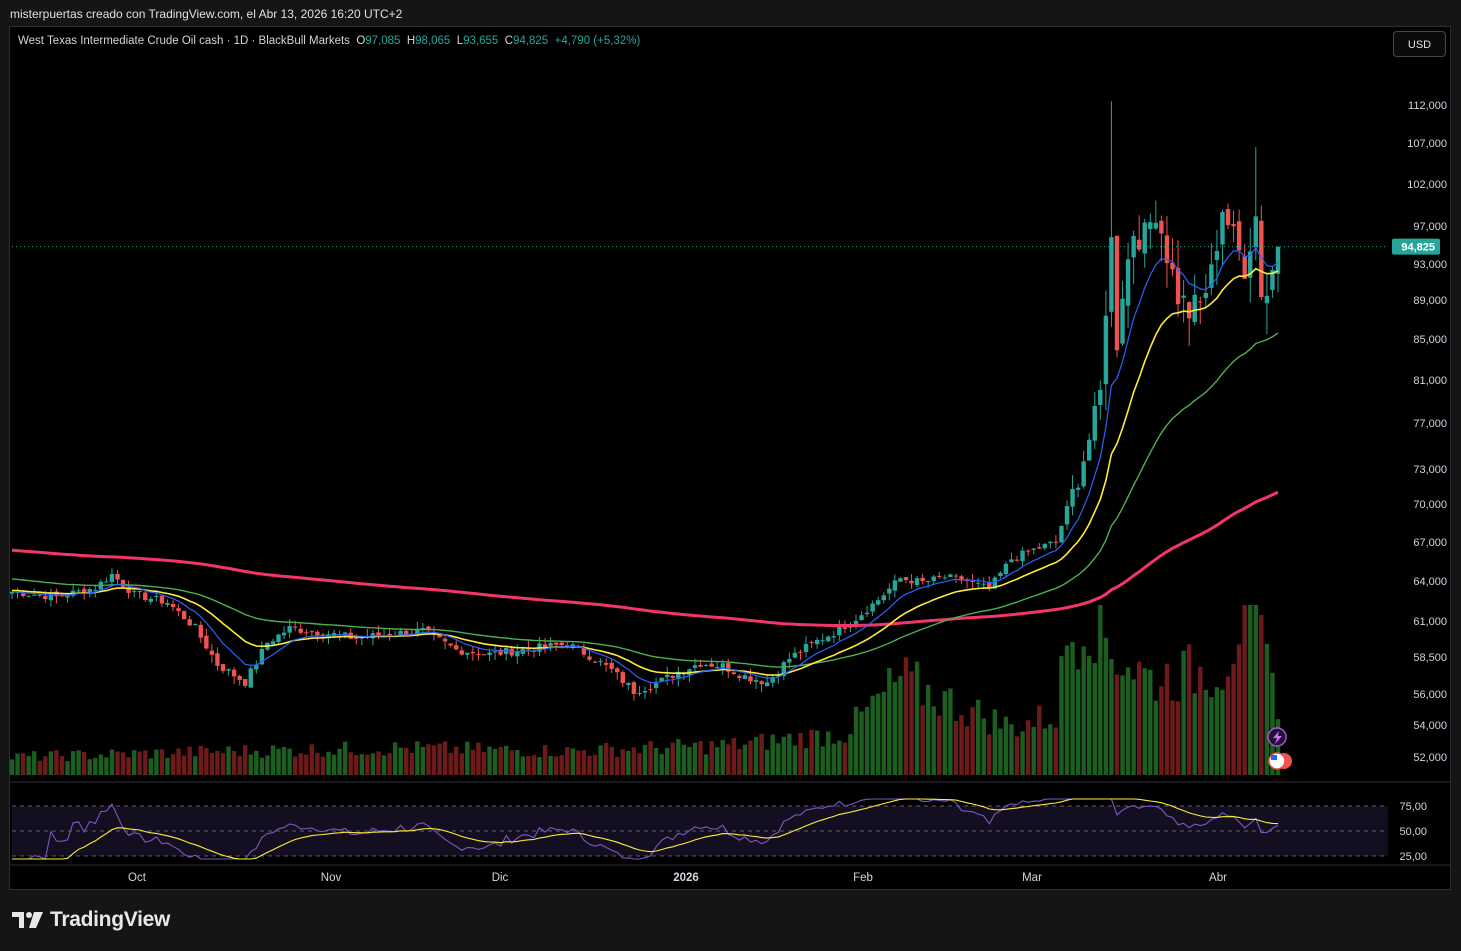 The image size is (1461, 951). What do you see at coordinates (411, 41) in the screenshot?
I see `high-label: H` at bounding box center [411, 41].